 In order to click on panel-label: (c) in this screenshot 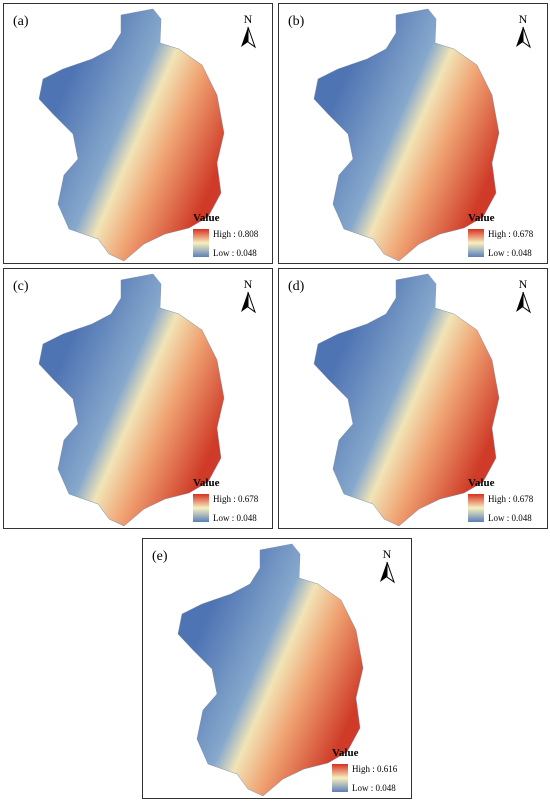, I will do `click(21, 286)`.